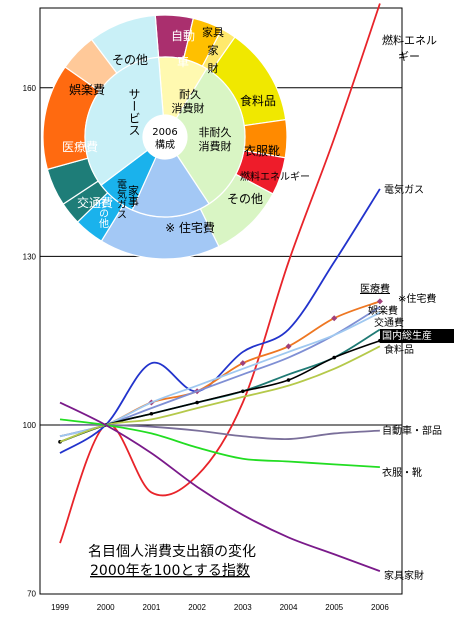 This screenshot has width=470, height=620. What do you see at coordinates (383, 310) in the screenshot?
I see `series-label: 娯楽費` at bounding box center [383, 310].